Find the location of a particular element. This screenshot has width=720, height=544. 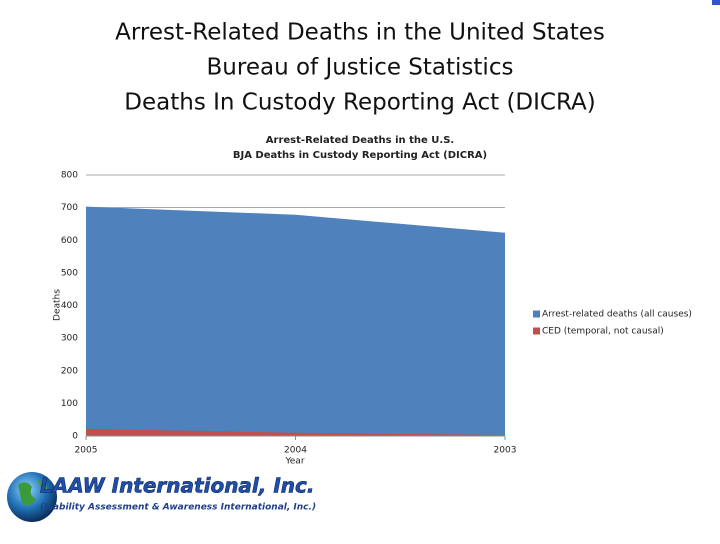

y-tick-label: 600 is located at coordinates (69, 241).